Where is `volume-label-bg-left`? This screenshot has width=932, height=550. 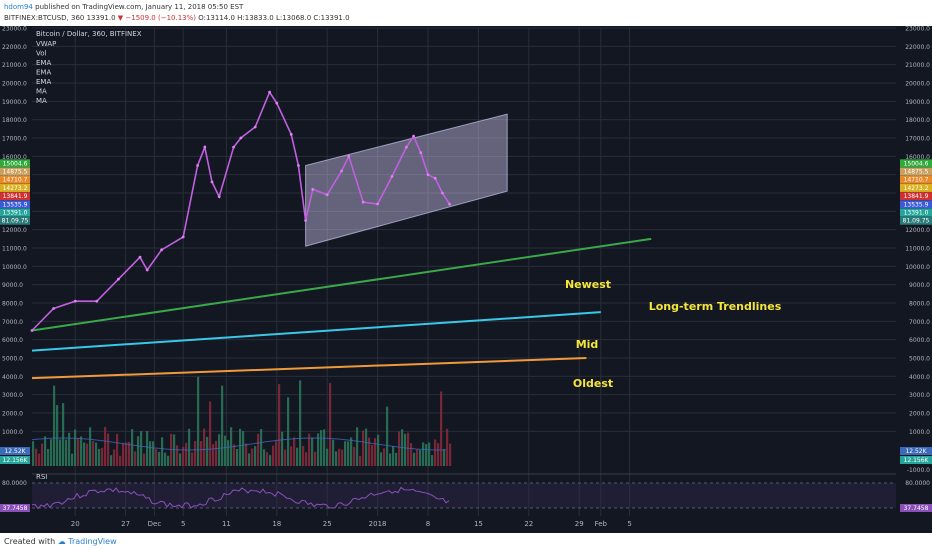 volume-label-bg-left is located at coordinates (15, 451).